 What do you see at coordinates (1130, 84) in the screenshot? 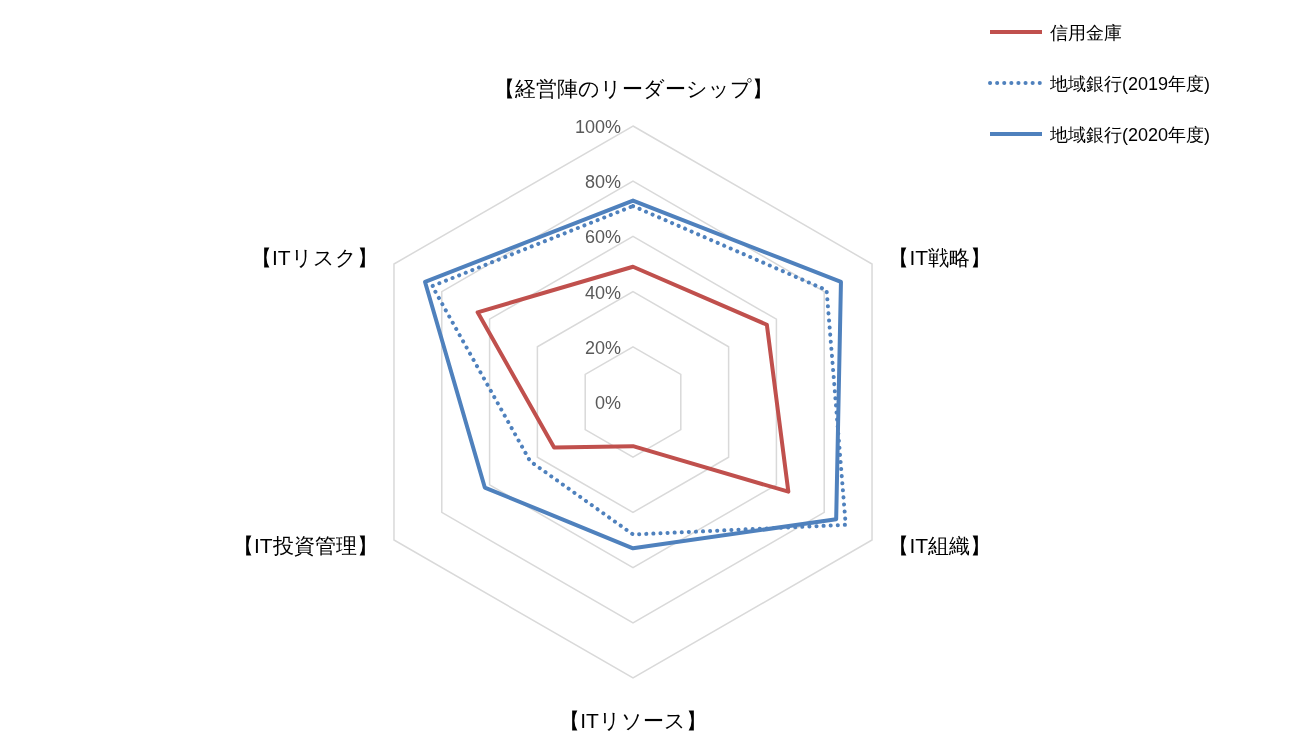
I see `legend-label: 地域銀行(2019年度)` at bounding box center [1130, 84].